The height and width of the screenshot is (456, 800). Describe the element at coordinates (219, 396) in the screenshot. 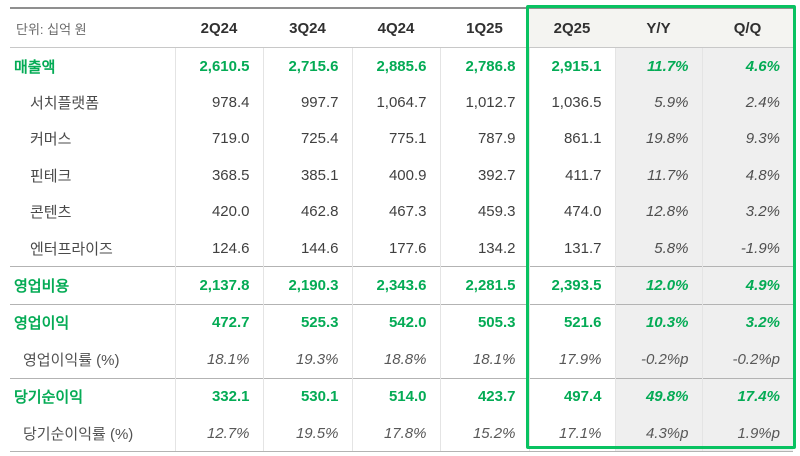

I see `value-cell: 332.1` at that location.